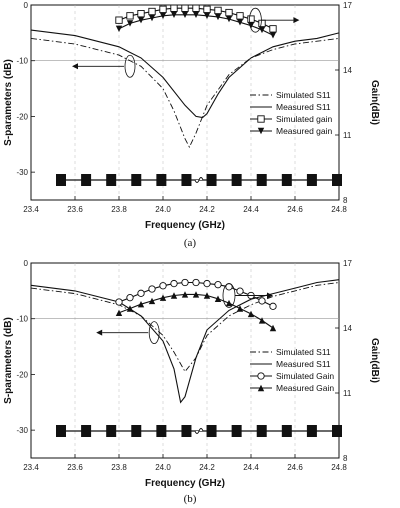  What do you see at coordinates (347, 393) in the screenshot?
I see `panel-b-y2-tick-label: 11` at bounding box center [347, 393].